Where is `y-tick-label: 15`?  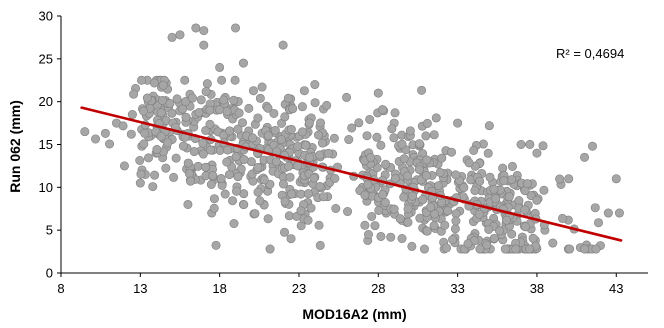 y-tick-label: 15 is located at coordinates (46, 144).